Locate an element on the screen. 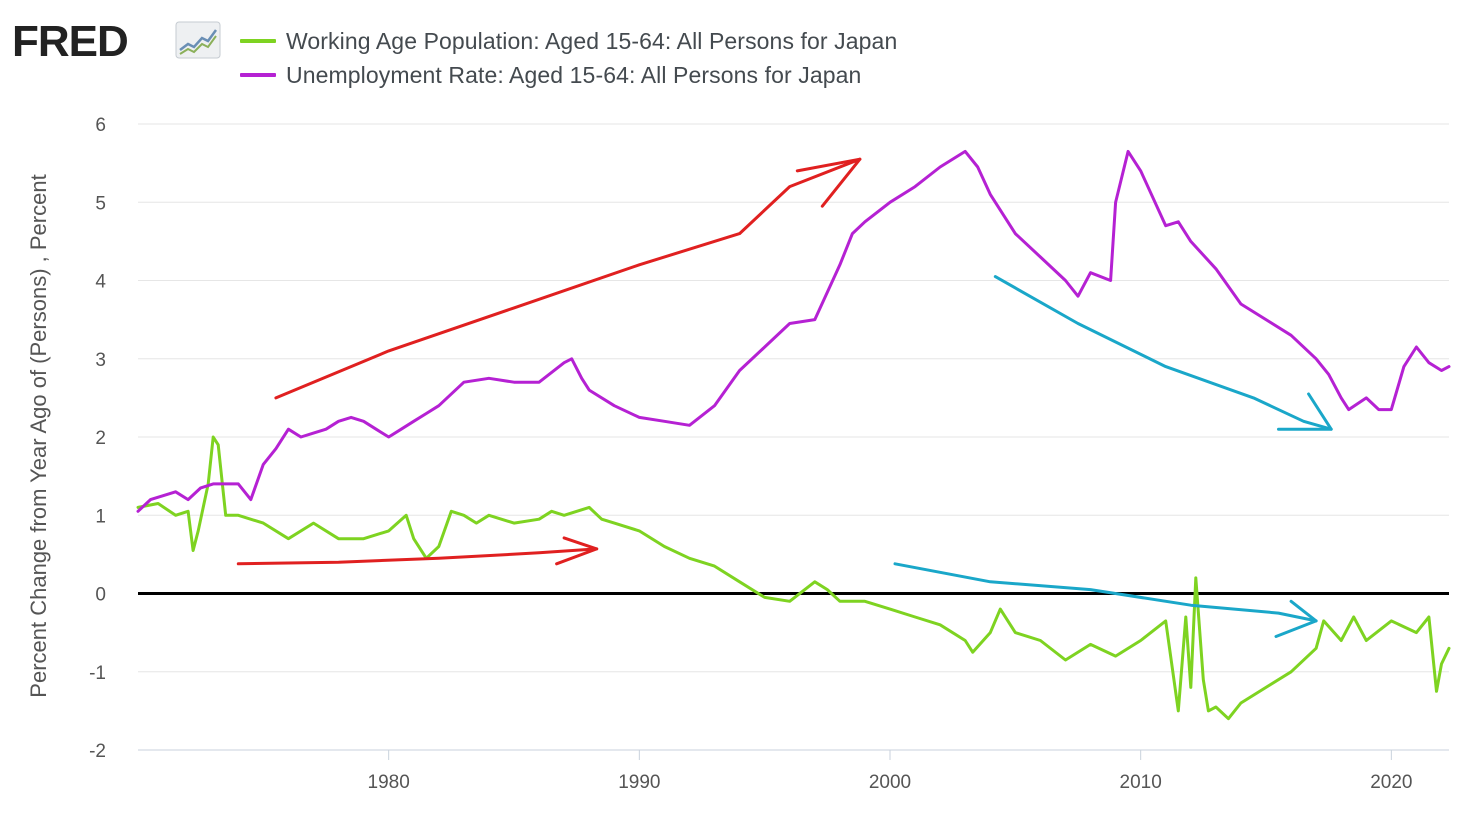  x-tick-label: 1980 is located at coordinates (389, 782).